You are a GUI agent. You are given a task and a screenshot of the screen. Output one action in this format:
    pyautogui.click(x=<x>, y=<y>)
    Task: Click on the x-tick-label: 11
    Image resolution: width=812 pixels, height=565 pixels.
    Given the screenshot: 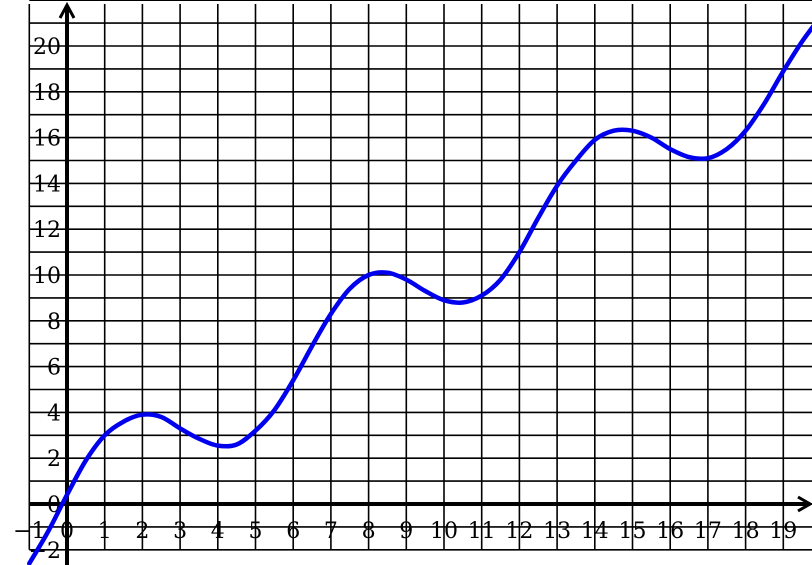 What is the action you would take?
    pyautogui.click(x=482, y=531)
    